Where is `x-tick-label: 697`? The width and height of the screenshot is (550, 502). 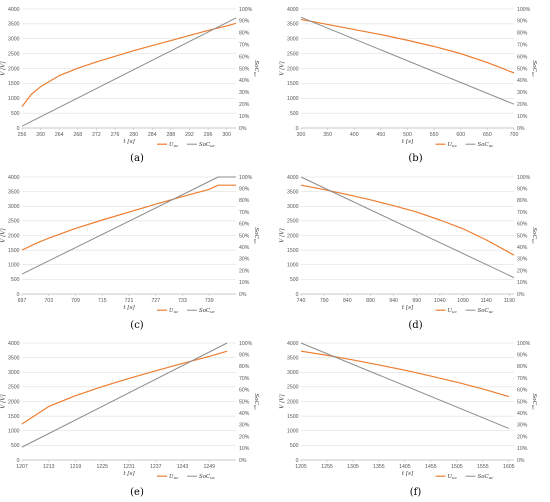
x-tick-label: 697 is located at coordinates (22, 301).